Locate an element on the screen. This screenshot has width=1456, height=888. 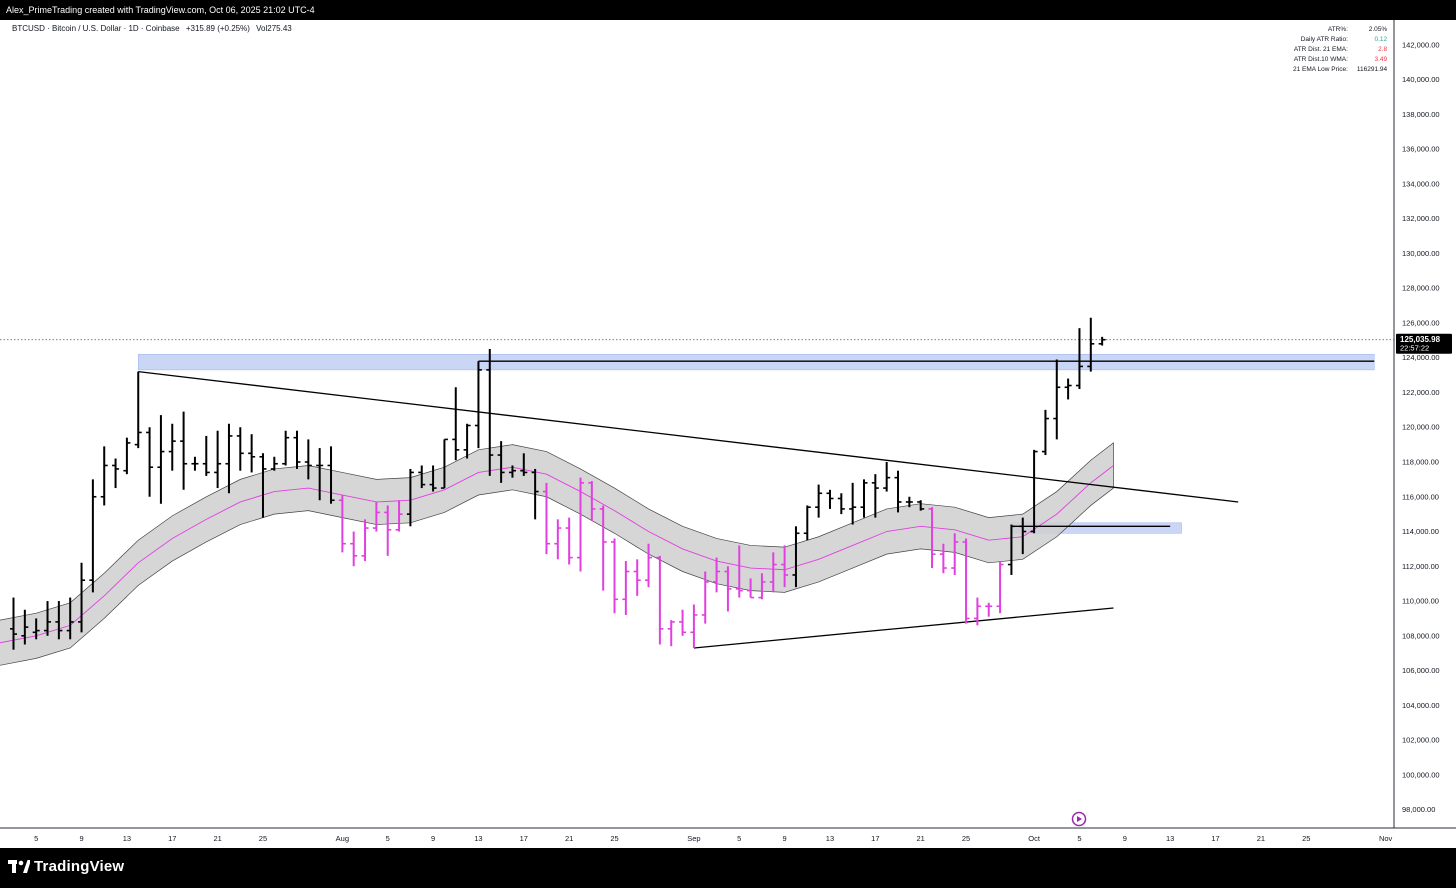
tradingview-logo-icon is located at coordinates (19, 867).